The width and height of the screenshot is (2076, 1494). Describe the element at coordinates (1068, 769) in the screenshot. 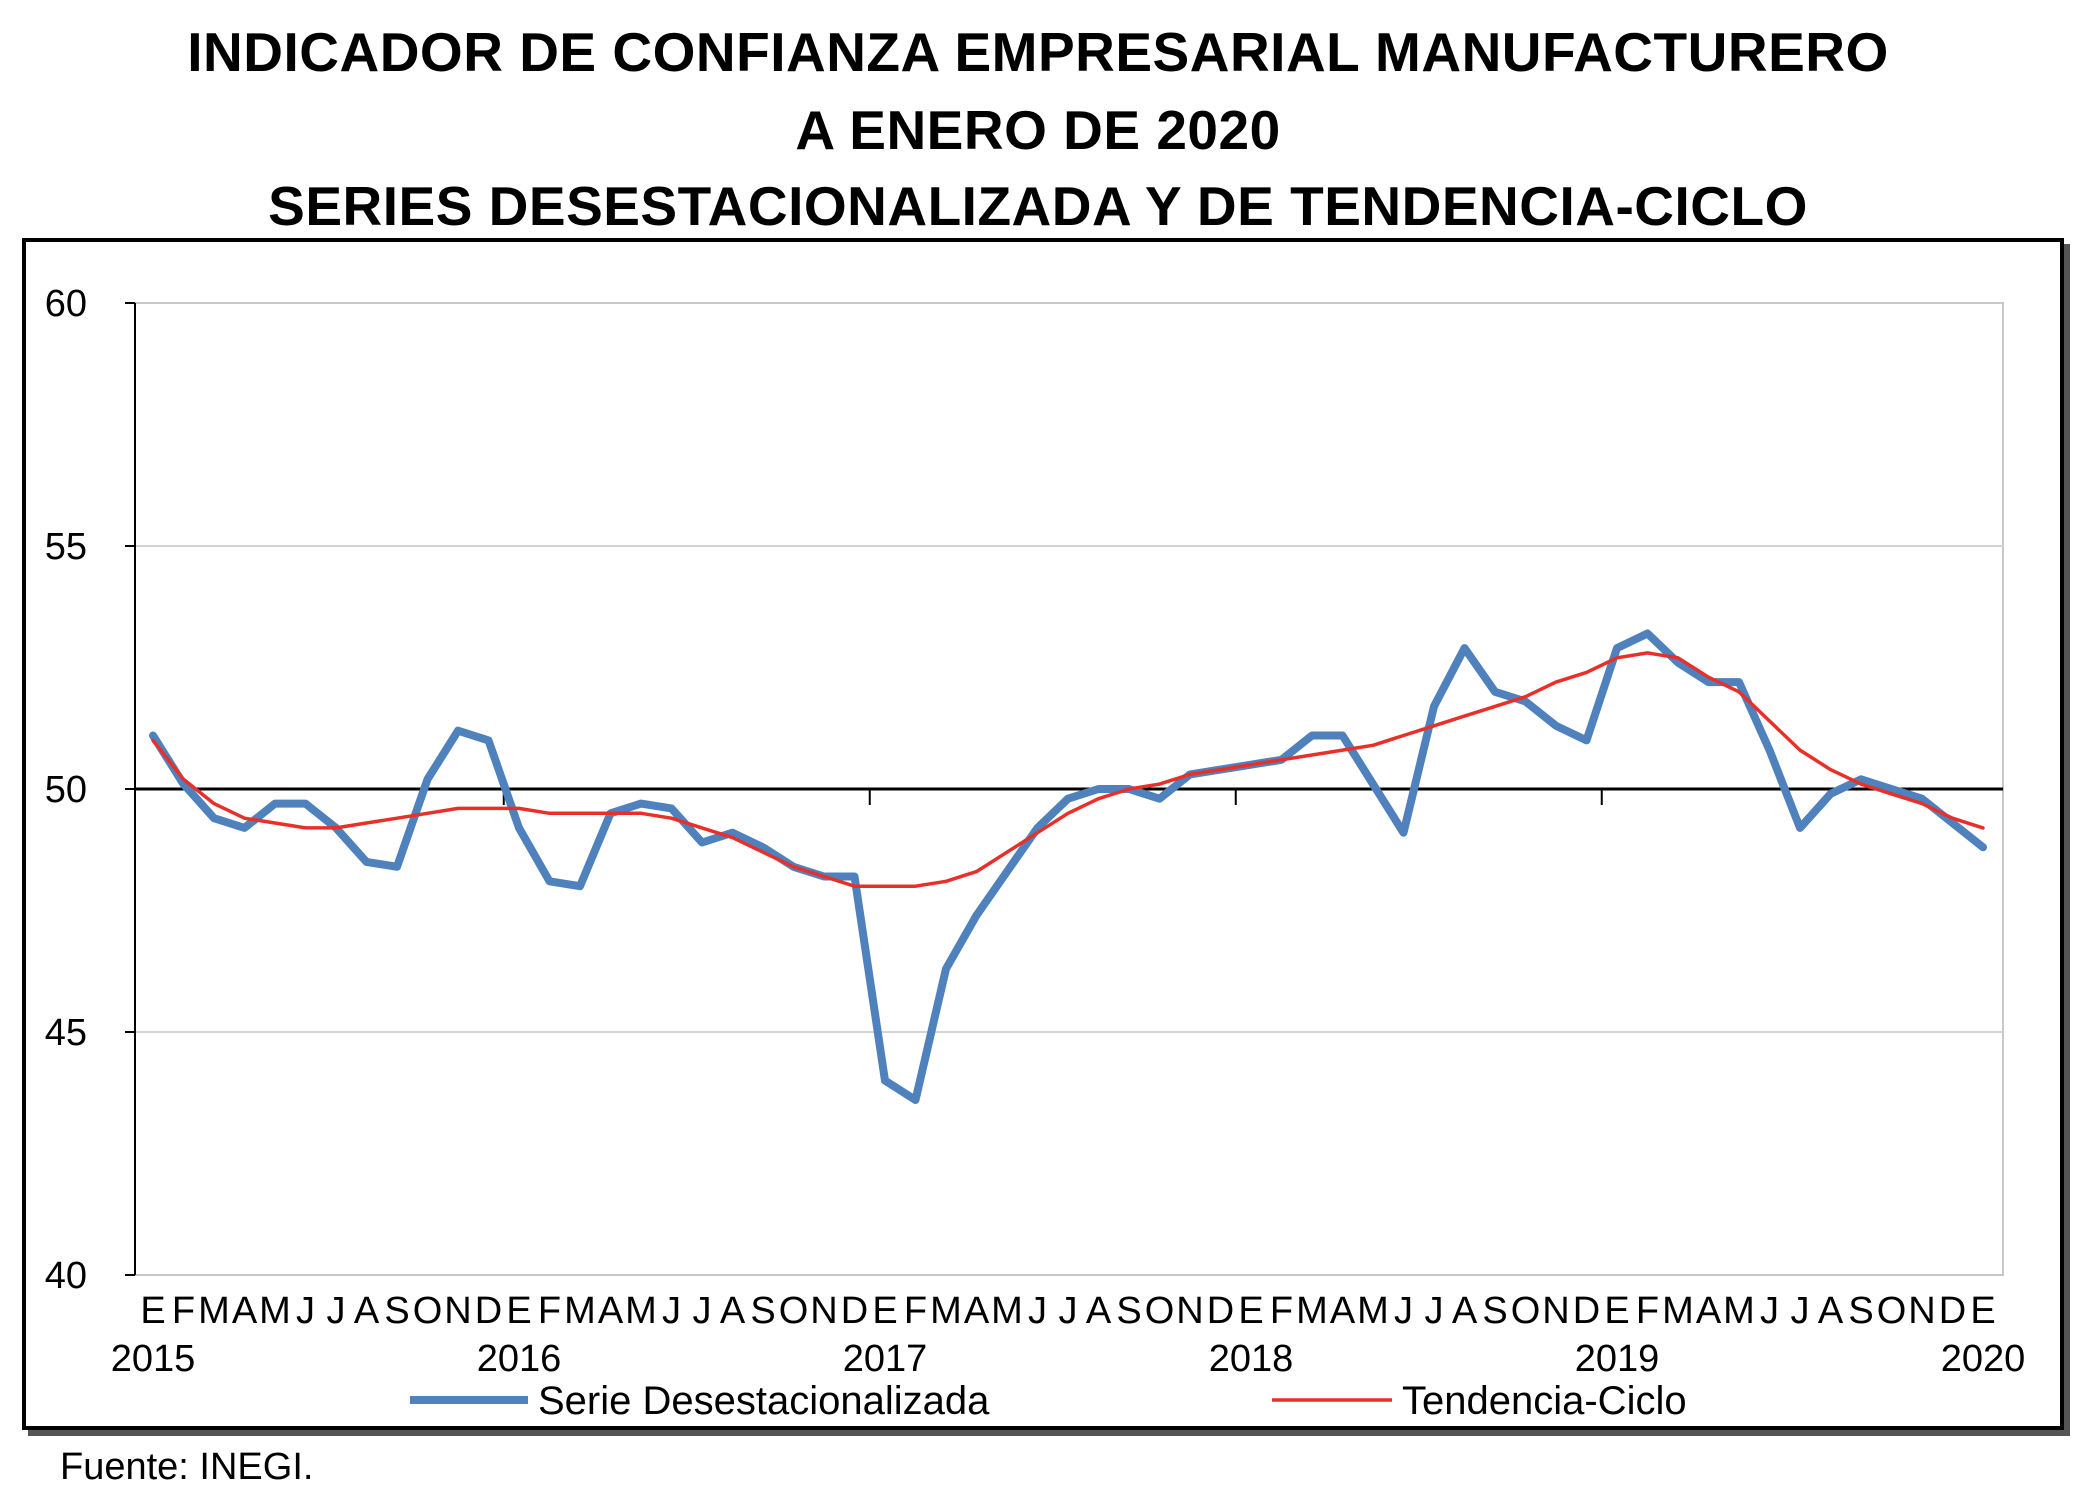

I see `series-line-tendencia-ciclo` at that location.